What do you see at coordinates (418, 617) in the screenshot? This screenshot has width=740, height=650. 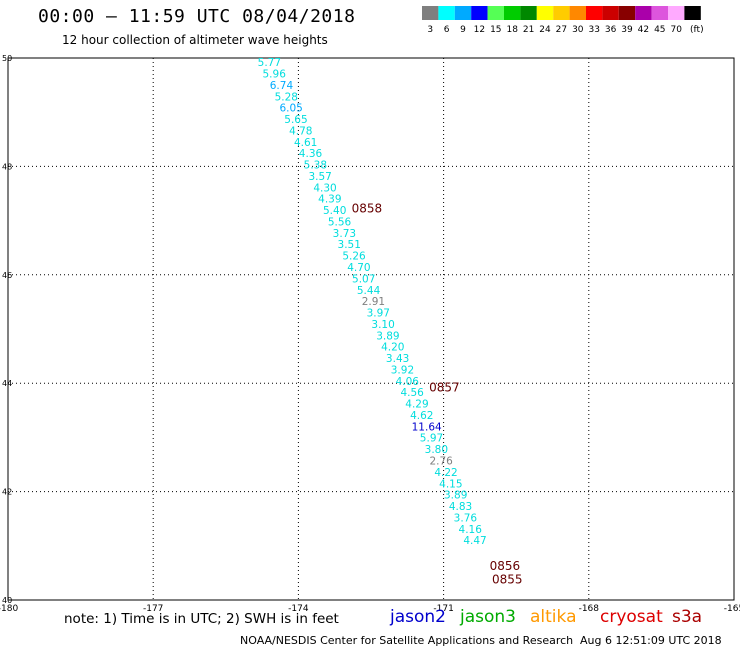 I see `satellite-jason2: jason2` at bounding box center [418, 617].